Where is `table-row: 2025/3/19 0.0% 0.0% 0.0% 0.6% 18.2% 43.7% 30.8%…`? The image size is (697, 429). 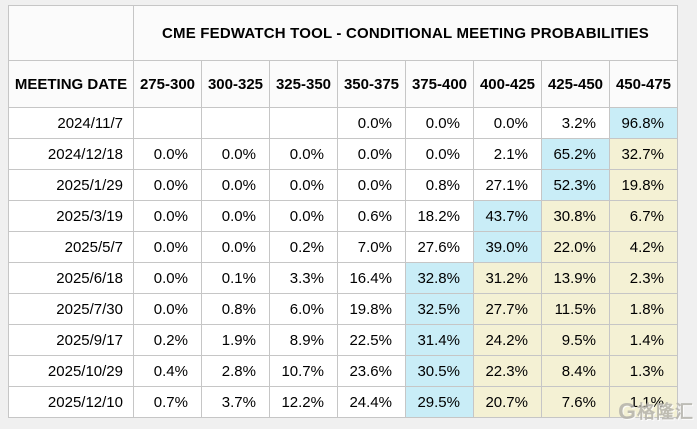
table-row: 2025/3/19 0.0% 0.0% 0.0% 0.6% 18.2% 43.7% 30.8%… is located at coordinates (343, 216).